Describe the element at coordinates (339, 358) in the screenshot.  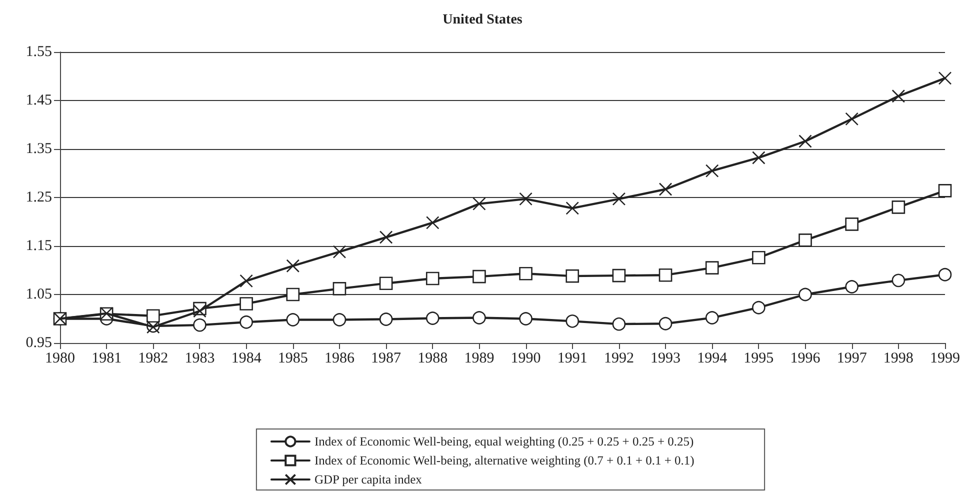
I see `x-tick-label: 1986` at that location.